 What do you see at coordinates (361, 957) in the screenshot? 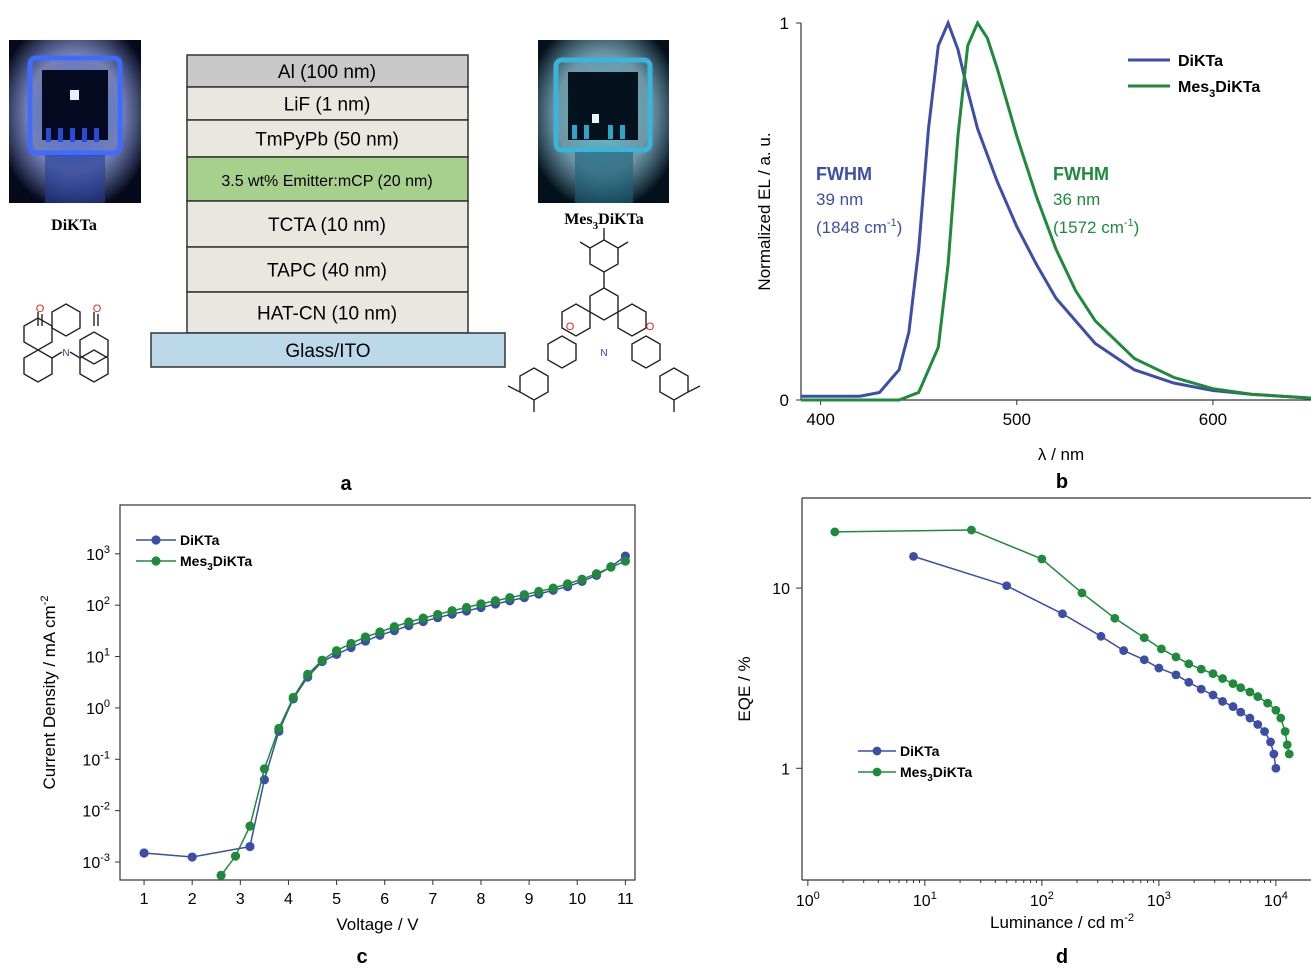
I see `panel-label-c: c` at bounding box center [361, 957].